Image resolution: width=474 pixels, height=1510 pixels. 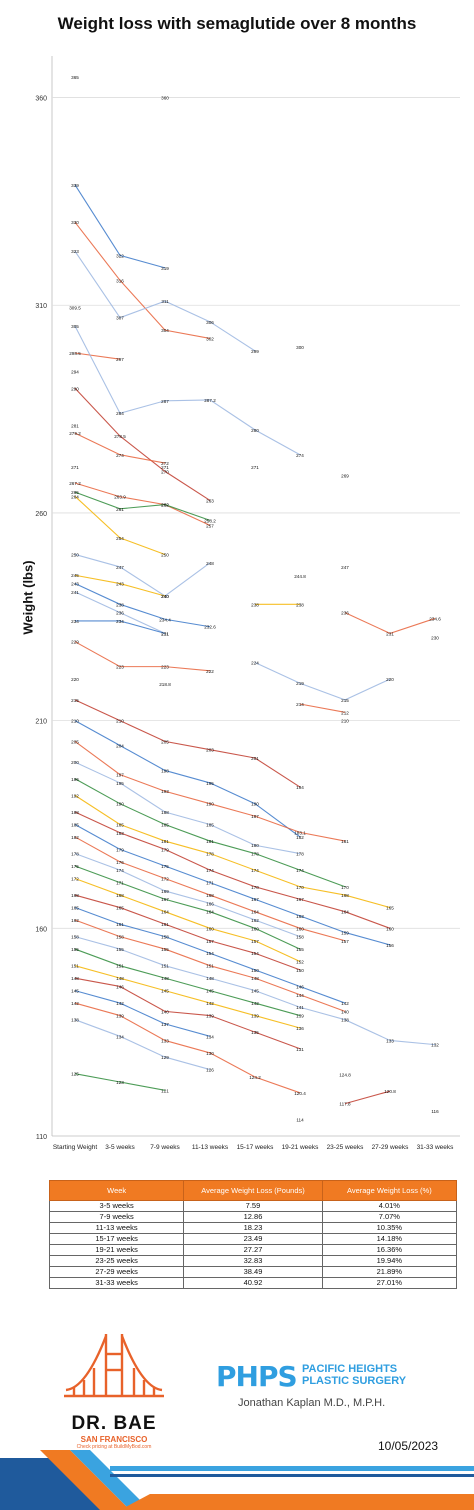 I want to click on data-label: 135, so click(x=255, y=1032).